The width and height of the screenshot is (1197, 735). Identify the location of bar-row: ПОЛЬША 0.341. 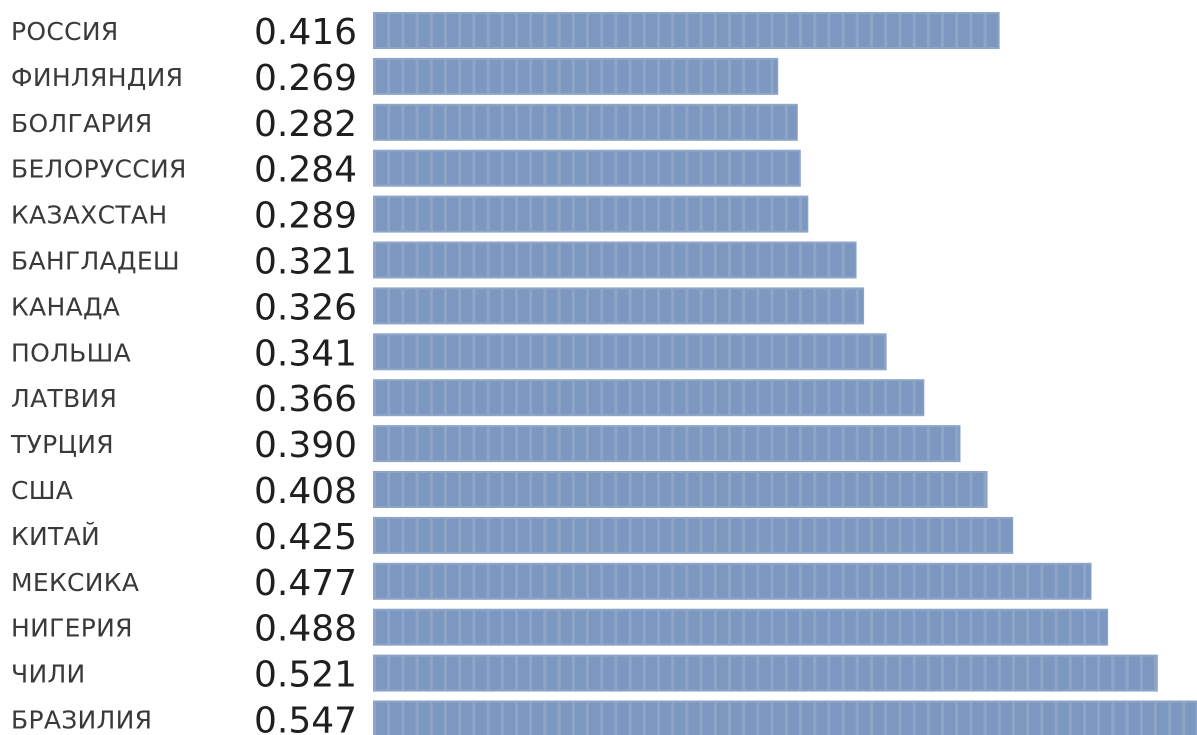
(449, 353).